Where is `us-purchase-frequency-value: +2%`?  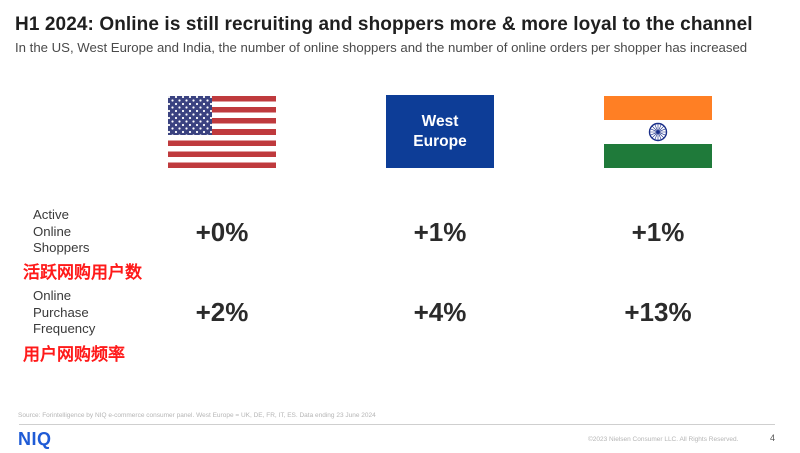 us-purchase-frequency-value: +2% is located at coordinates (222, 312).